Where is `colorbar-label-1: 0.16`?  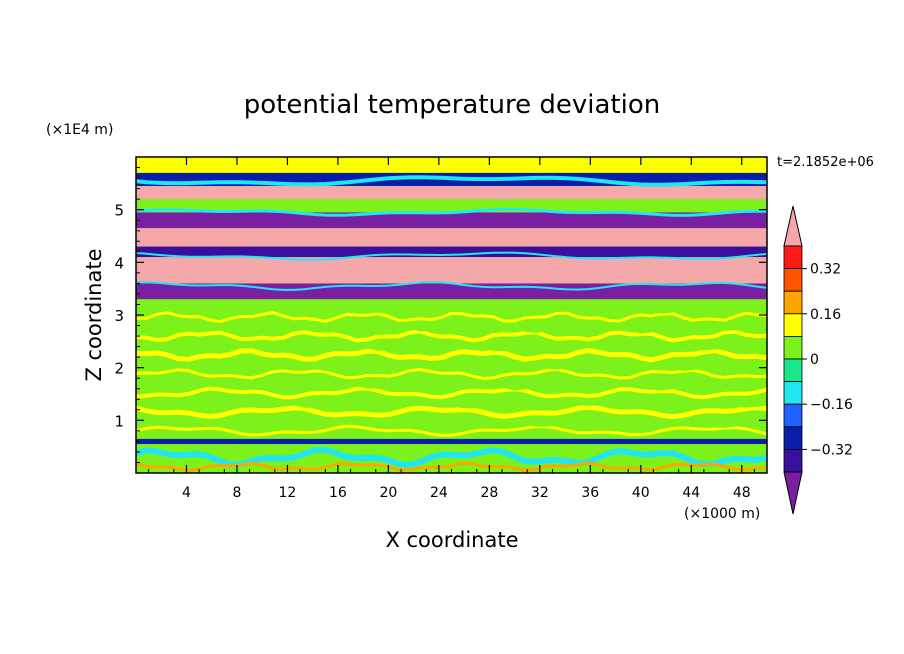
colorbar-label-1: 0.16 is located at coordinates (825, 315).